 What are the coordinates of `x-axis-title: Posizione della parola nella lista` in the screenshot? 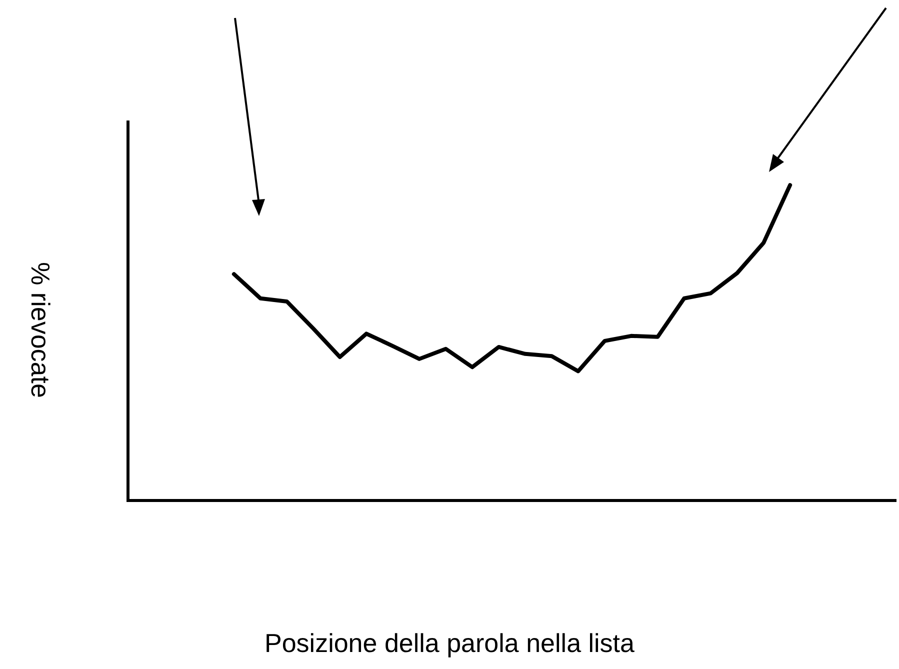 It's located at (449, 643).